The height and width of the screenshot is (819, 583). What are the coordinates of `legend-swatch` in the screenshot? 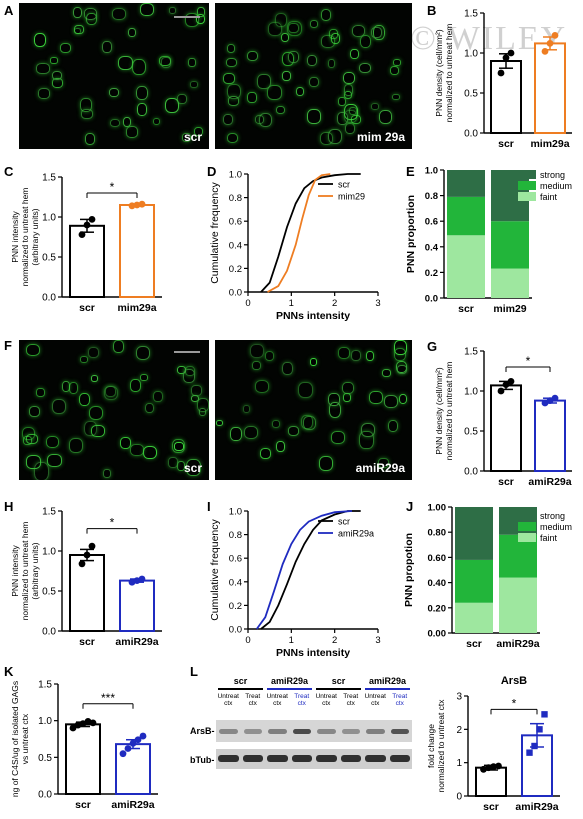 It's located at (527, 515).